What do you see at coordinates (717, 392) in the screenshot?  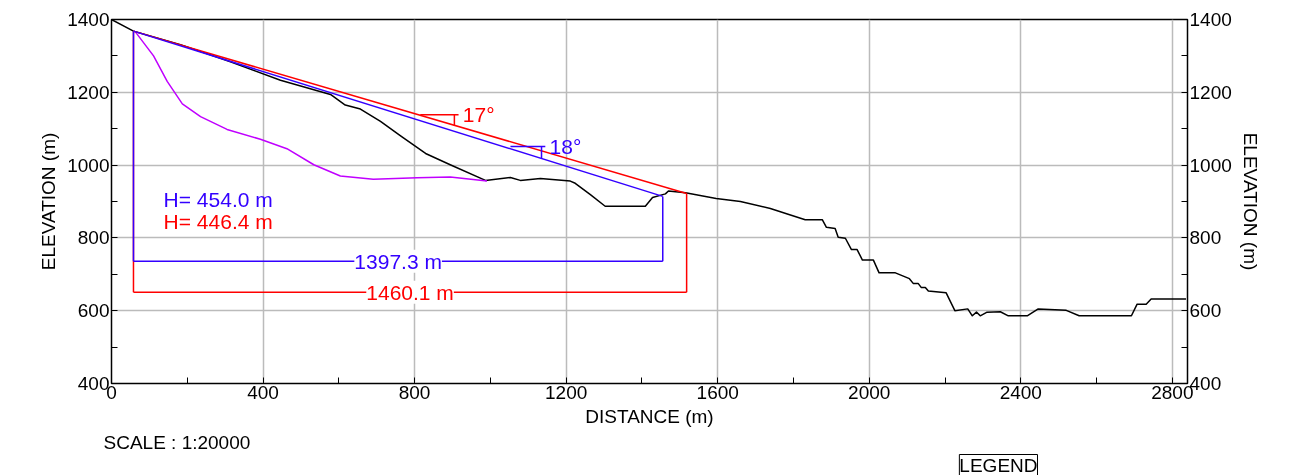 I see `x-tick-label: 1600` at bounding box center [717, 392].